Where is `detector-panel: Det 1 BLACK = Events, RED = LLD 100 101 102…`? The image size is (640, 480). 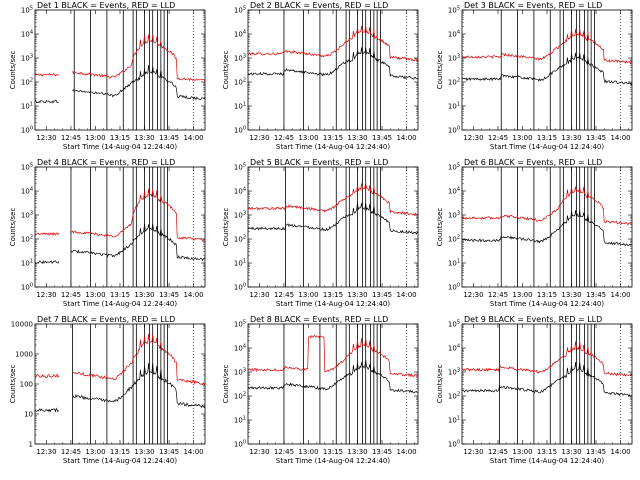 detector-panel: Det 1 BLACK = Events, RED = LLD 100 101 102… is located at coordinates (107, 76).